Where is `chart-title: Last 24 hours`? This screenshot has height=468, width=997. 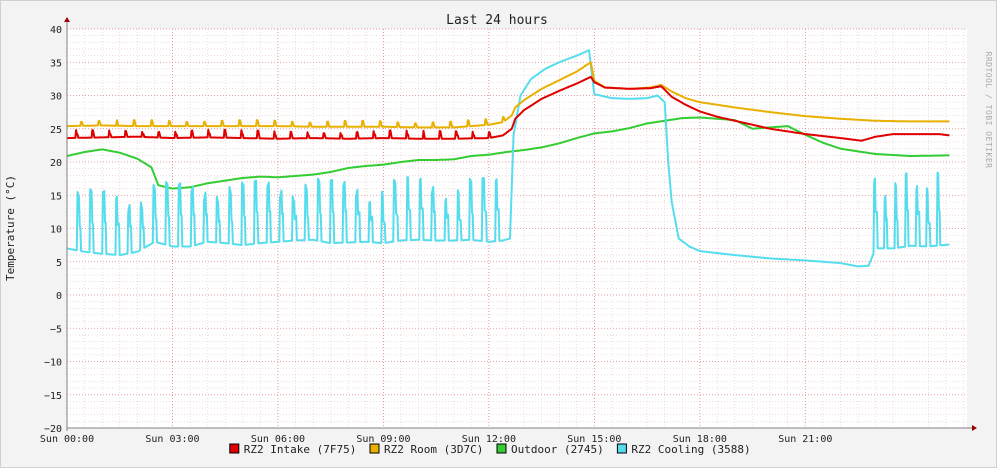 chart-title: Last 24 hours is located at coordinates (497, 20).